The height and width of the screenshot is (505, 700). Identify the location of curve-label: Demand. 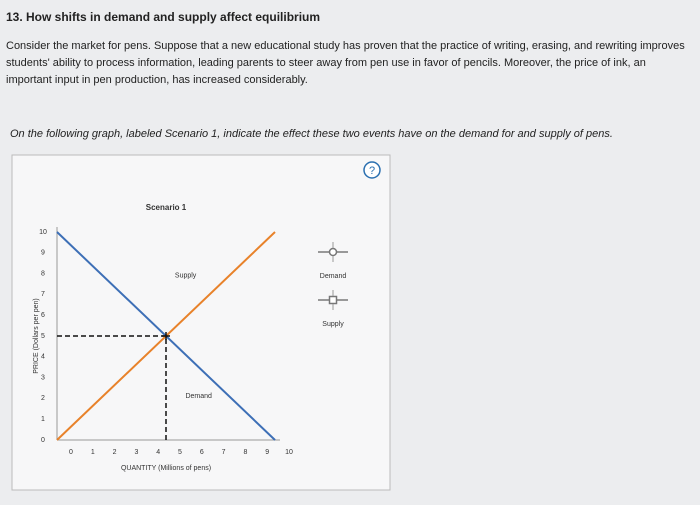
(198, 396).